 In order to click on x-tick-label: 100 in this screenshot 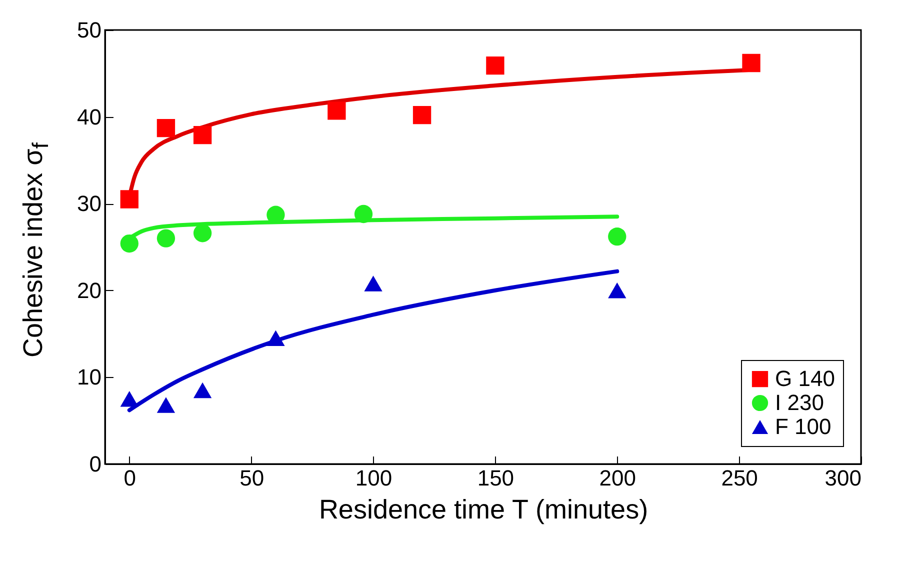, I will do `click(373, 478)`.